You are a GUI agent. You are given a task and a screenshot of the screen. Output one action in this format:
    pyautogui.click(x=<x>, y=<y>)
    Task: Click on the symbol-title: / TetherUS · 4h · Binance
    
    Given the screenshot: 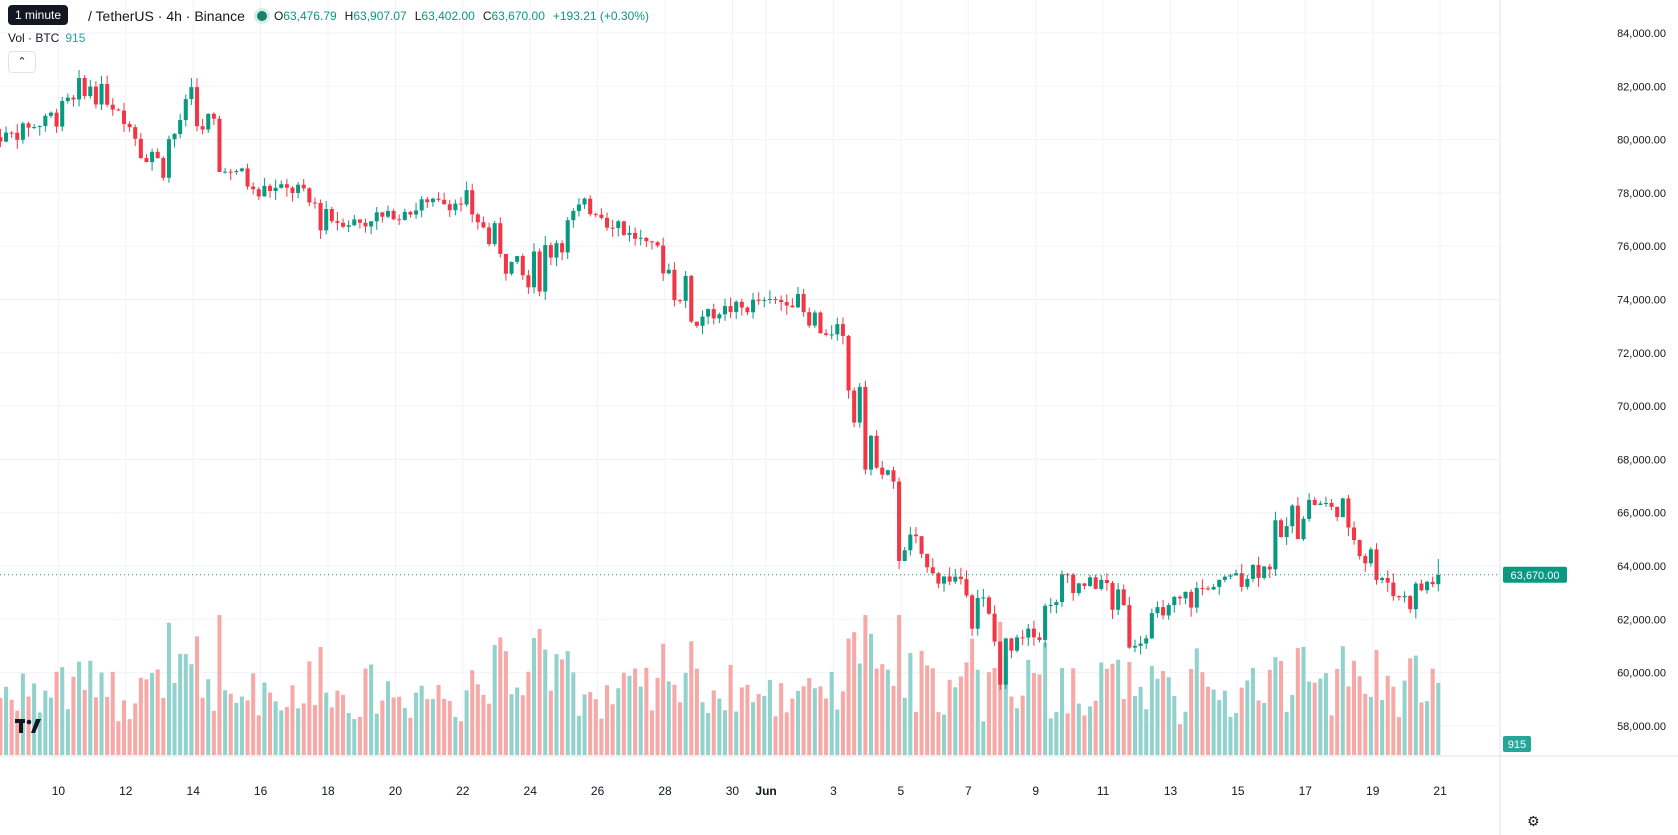 What is the action you would take?
    pyautogui.click(x=166, y=16)
    